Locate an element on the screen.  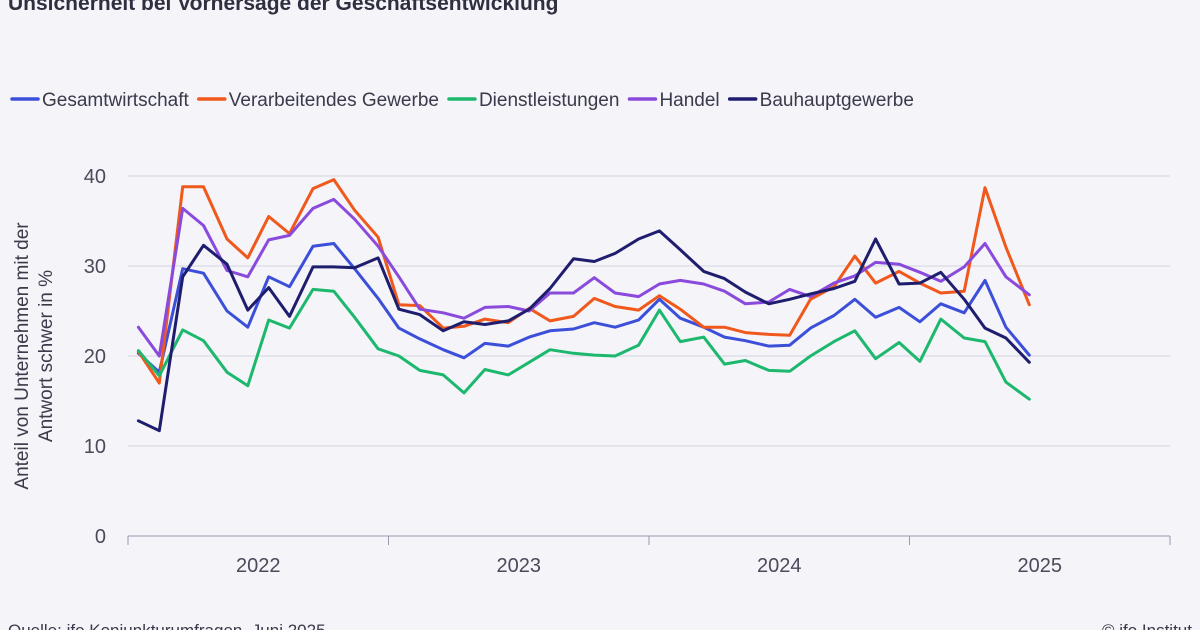
y-tick-label: 30 is located at coordinates (95, 267).